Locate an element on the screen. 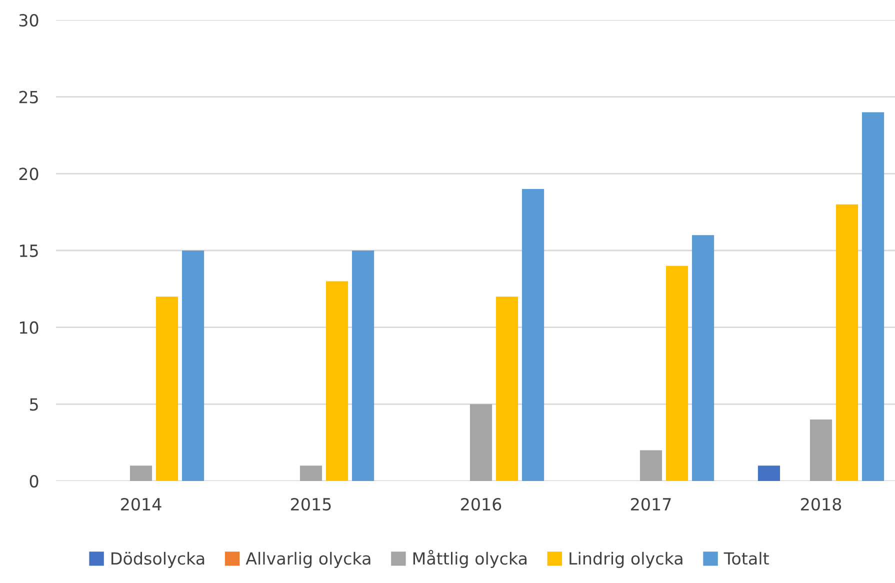 This screenshot has width=895, height=583. y-tick-label: 25 is located at coordinates (28, 97).